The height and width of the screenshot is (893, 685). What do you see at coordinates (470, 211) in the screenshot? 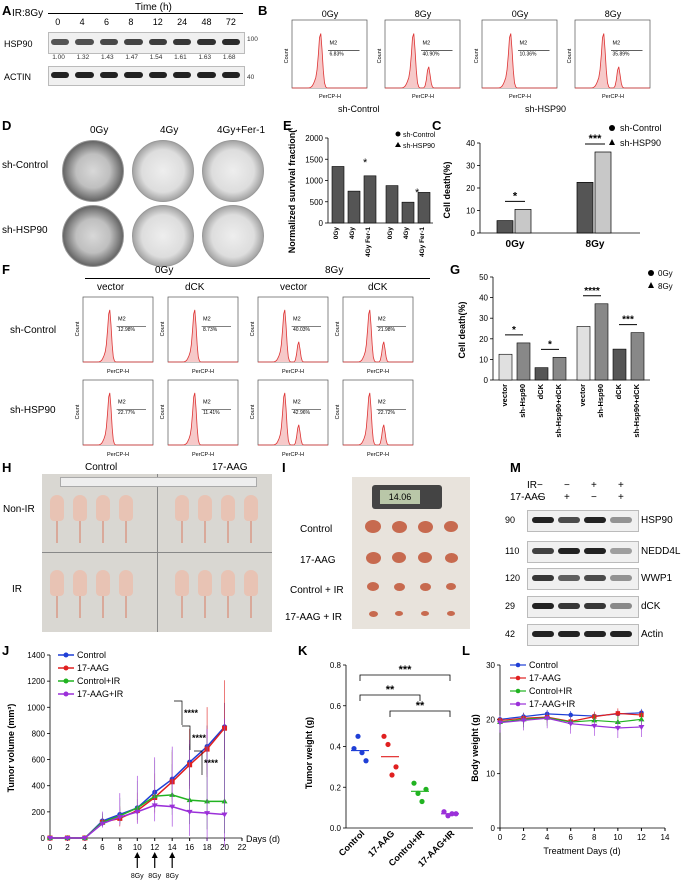
I see `y-tick-label: 10` at bounding box center [470, 211].